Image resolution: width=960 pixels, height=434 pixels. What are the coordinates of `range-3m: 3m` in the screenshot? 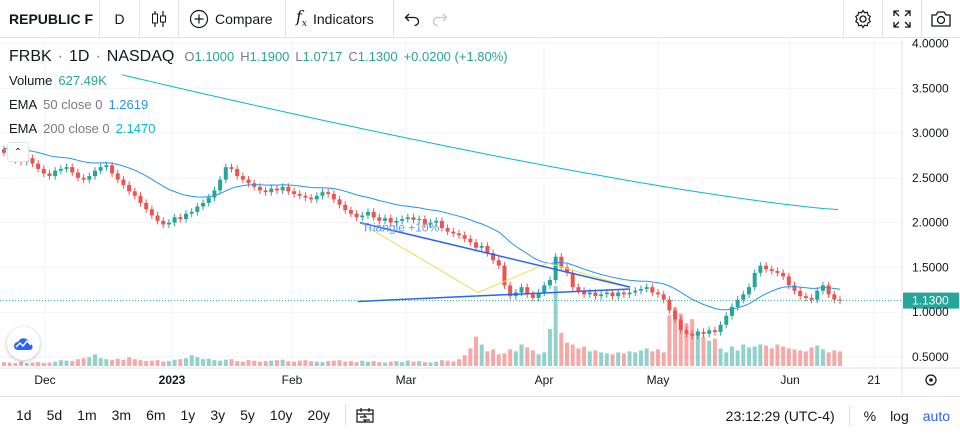 It's located at (121, 415).